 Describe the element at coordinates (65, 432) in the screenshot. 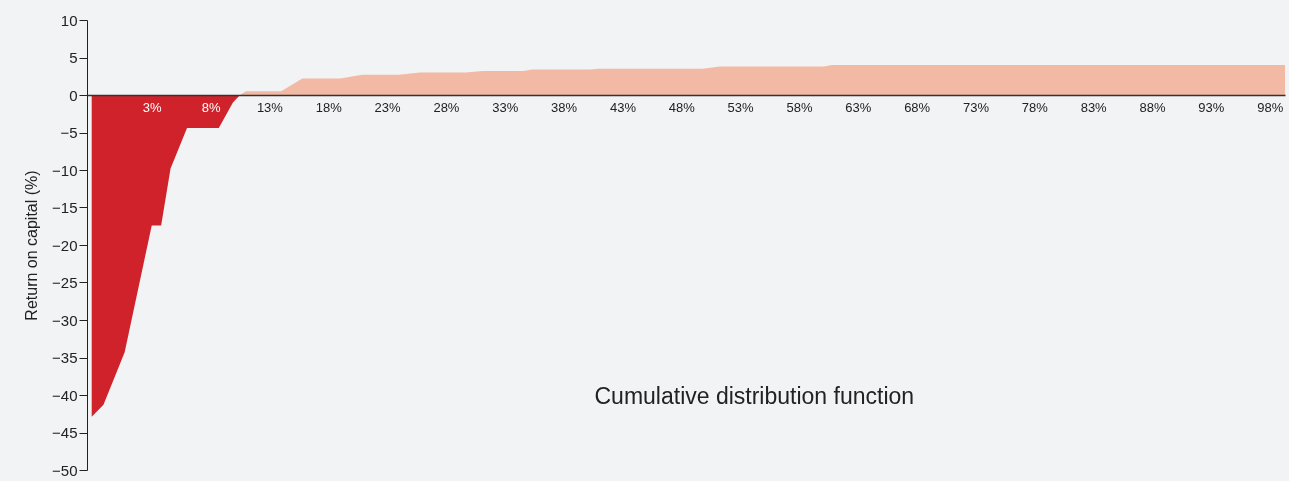

I see `y-tick-label: −45` at that location.